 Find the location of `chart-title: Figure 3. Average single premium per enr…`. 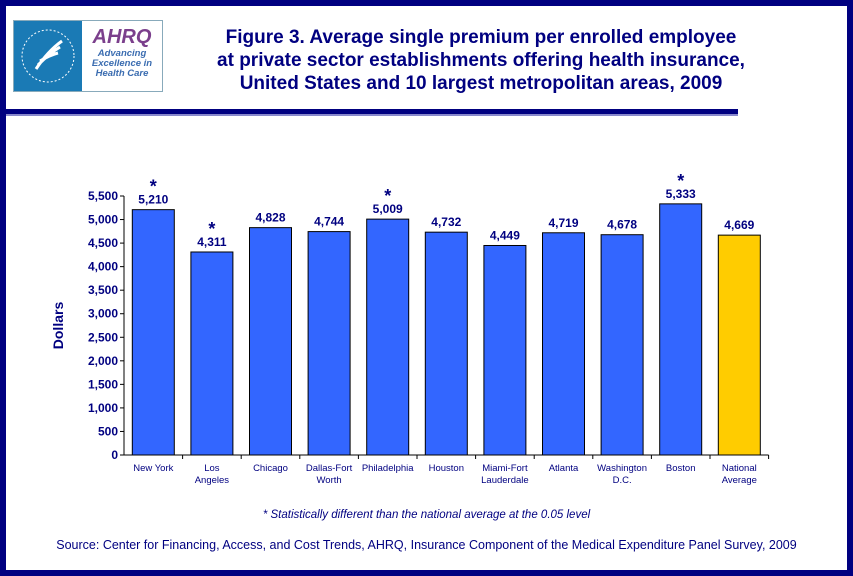

chart-title: Figure 3. Average single premium per enr… is located at coordinates (481, 60).